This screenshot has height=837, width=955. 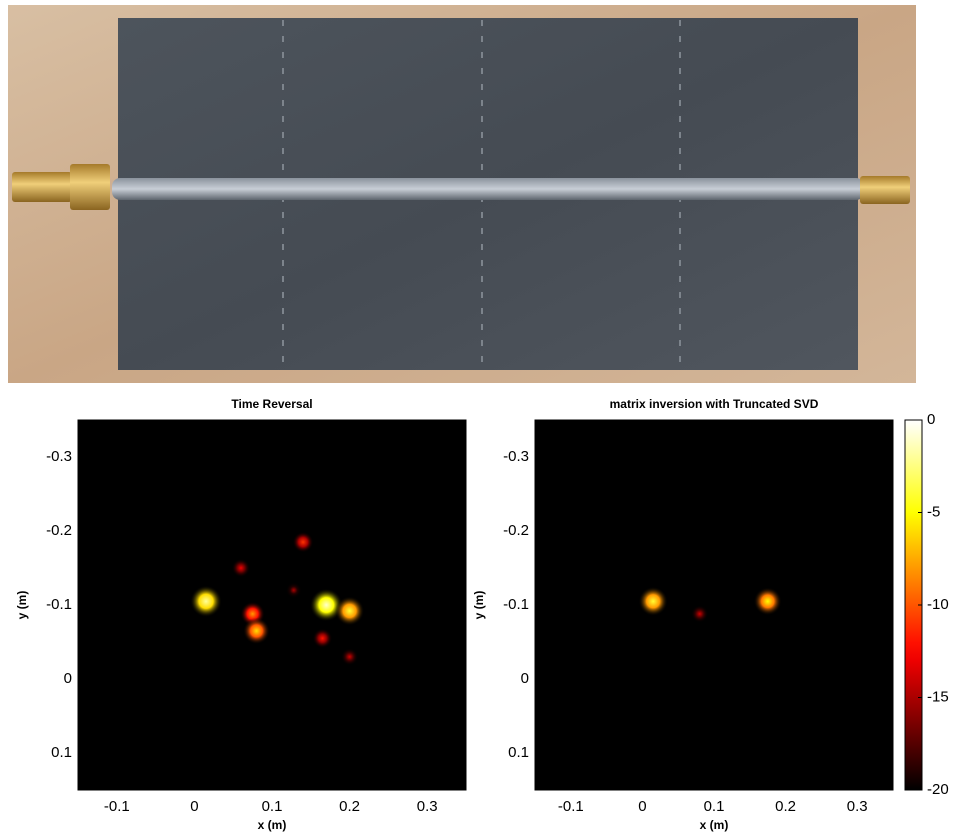 What do you see at coordinates (933, 511) in the screenshot?
I see `colorbar-tick-label: -5` at bounding box center [933, 511].